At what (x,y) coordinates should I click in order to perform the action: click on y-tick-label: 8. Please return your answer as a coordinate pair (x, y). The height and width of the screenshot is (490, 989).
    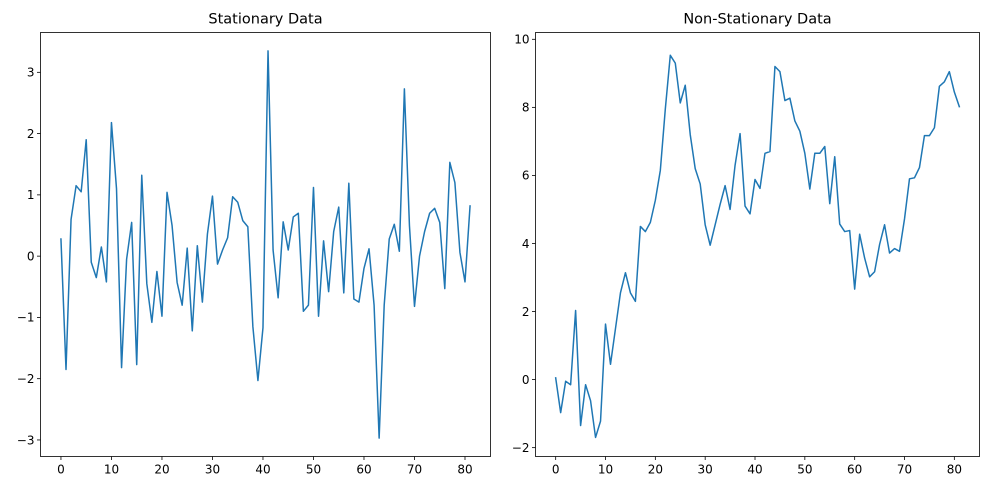
    Looking at the image, I should click on (526, 108).